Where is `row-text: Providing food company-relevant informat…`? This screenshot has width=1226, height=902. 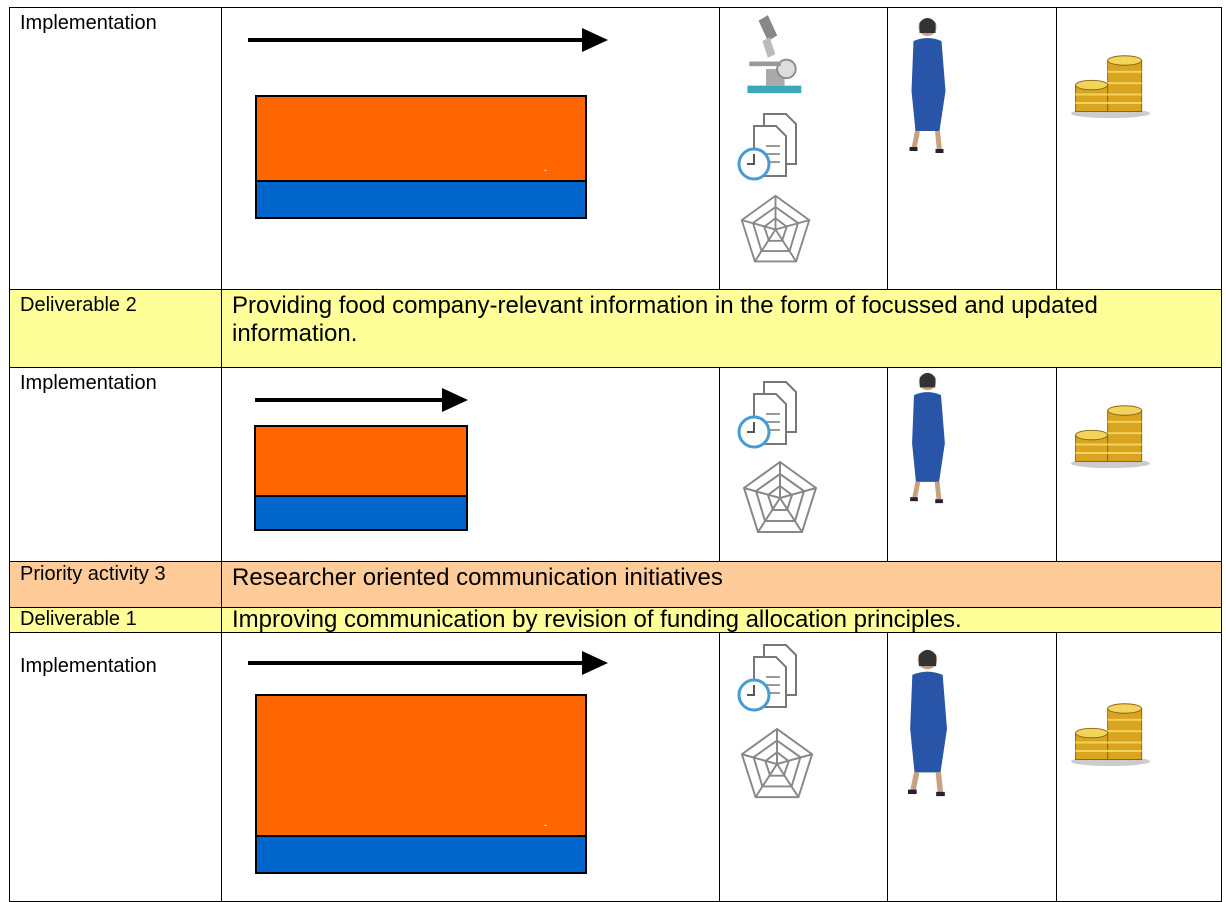 row-text: Providing food company-relevant informat… is located at coordinates (721, 328).